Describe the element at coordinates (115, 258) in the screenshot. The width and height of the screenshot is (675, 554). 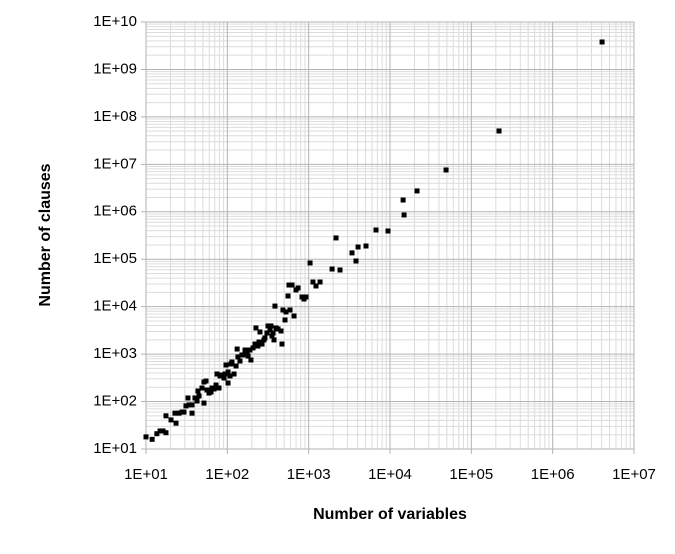
I see `y-tick-label: 1E+05` at that location.